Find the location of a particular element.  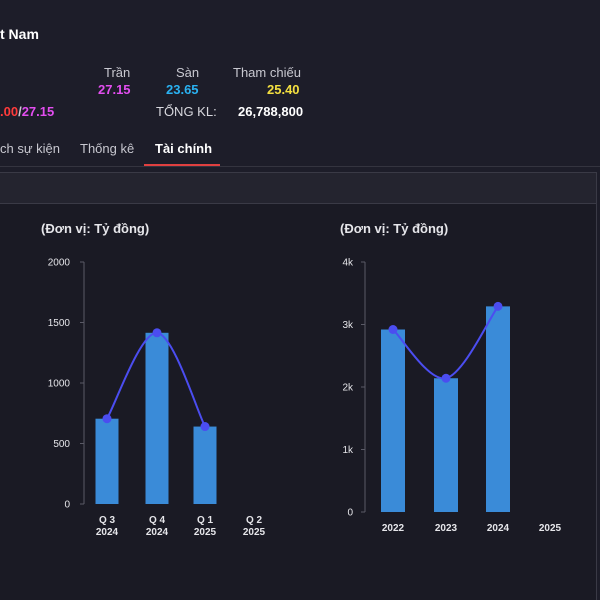

y-tick-label-right: 2k is located at coordinates (348, 388).